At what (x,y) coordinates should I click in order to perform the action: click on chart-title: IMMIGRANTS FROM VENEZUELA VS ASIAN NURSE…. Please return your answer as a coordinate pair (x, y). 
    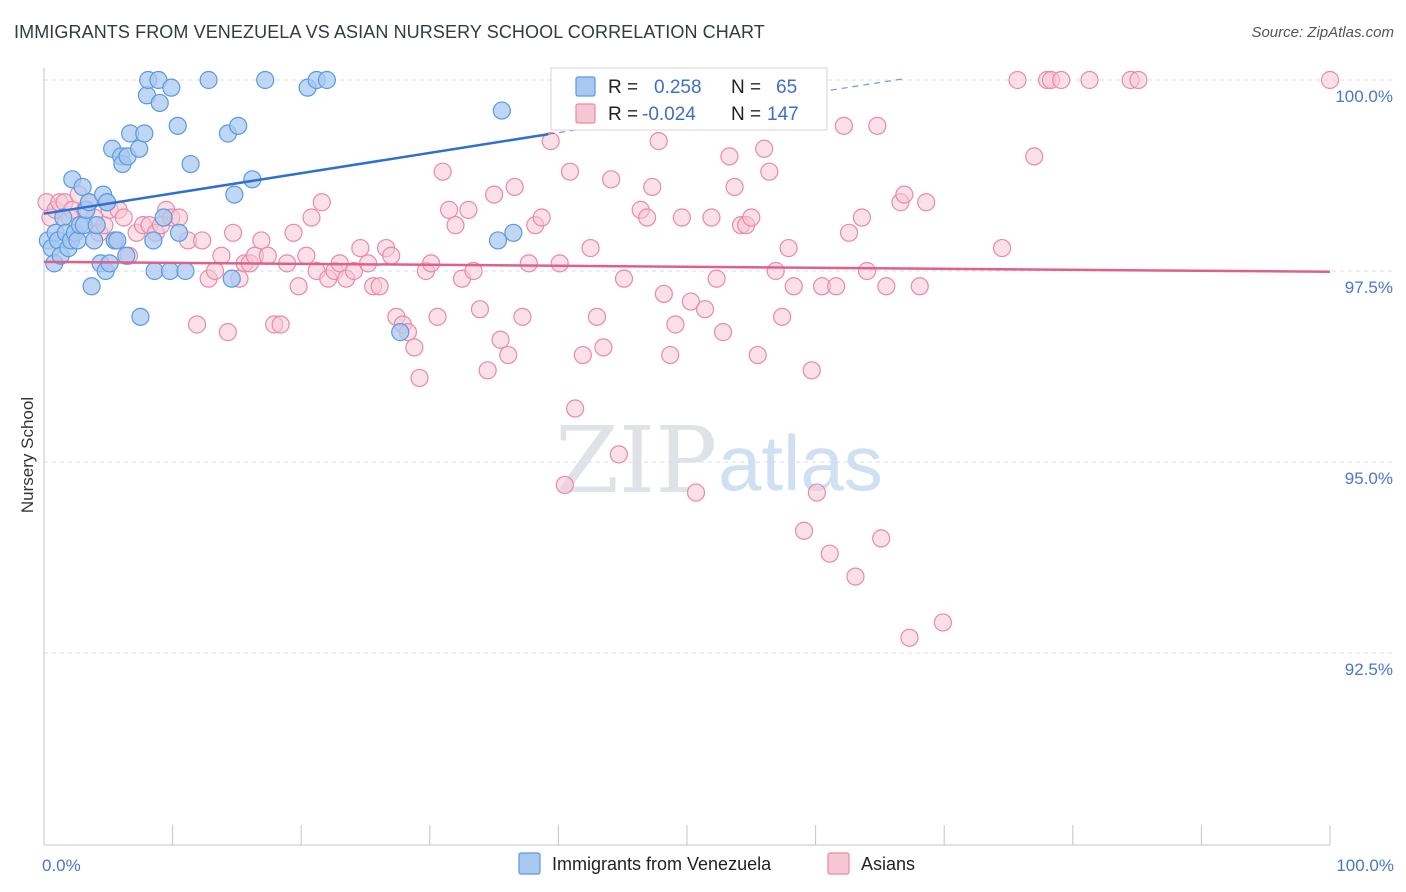
    Looking at the image, I should click on (389, 32).